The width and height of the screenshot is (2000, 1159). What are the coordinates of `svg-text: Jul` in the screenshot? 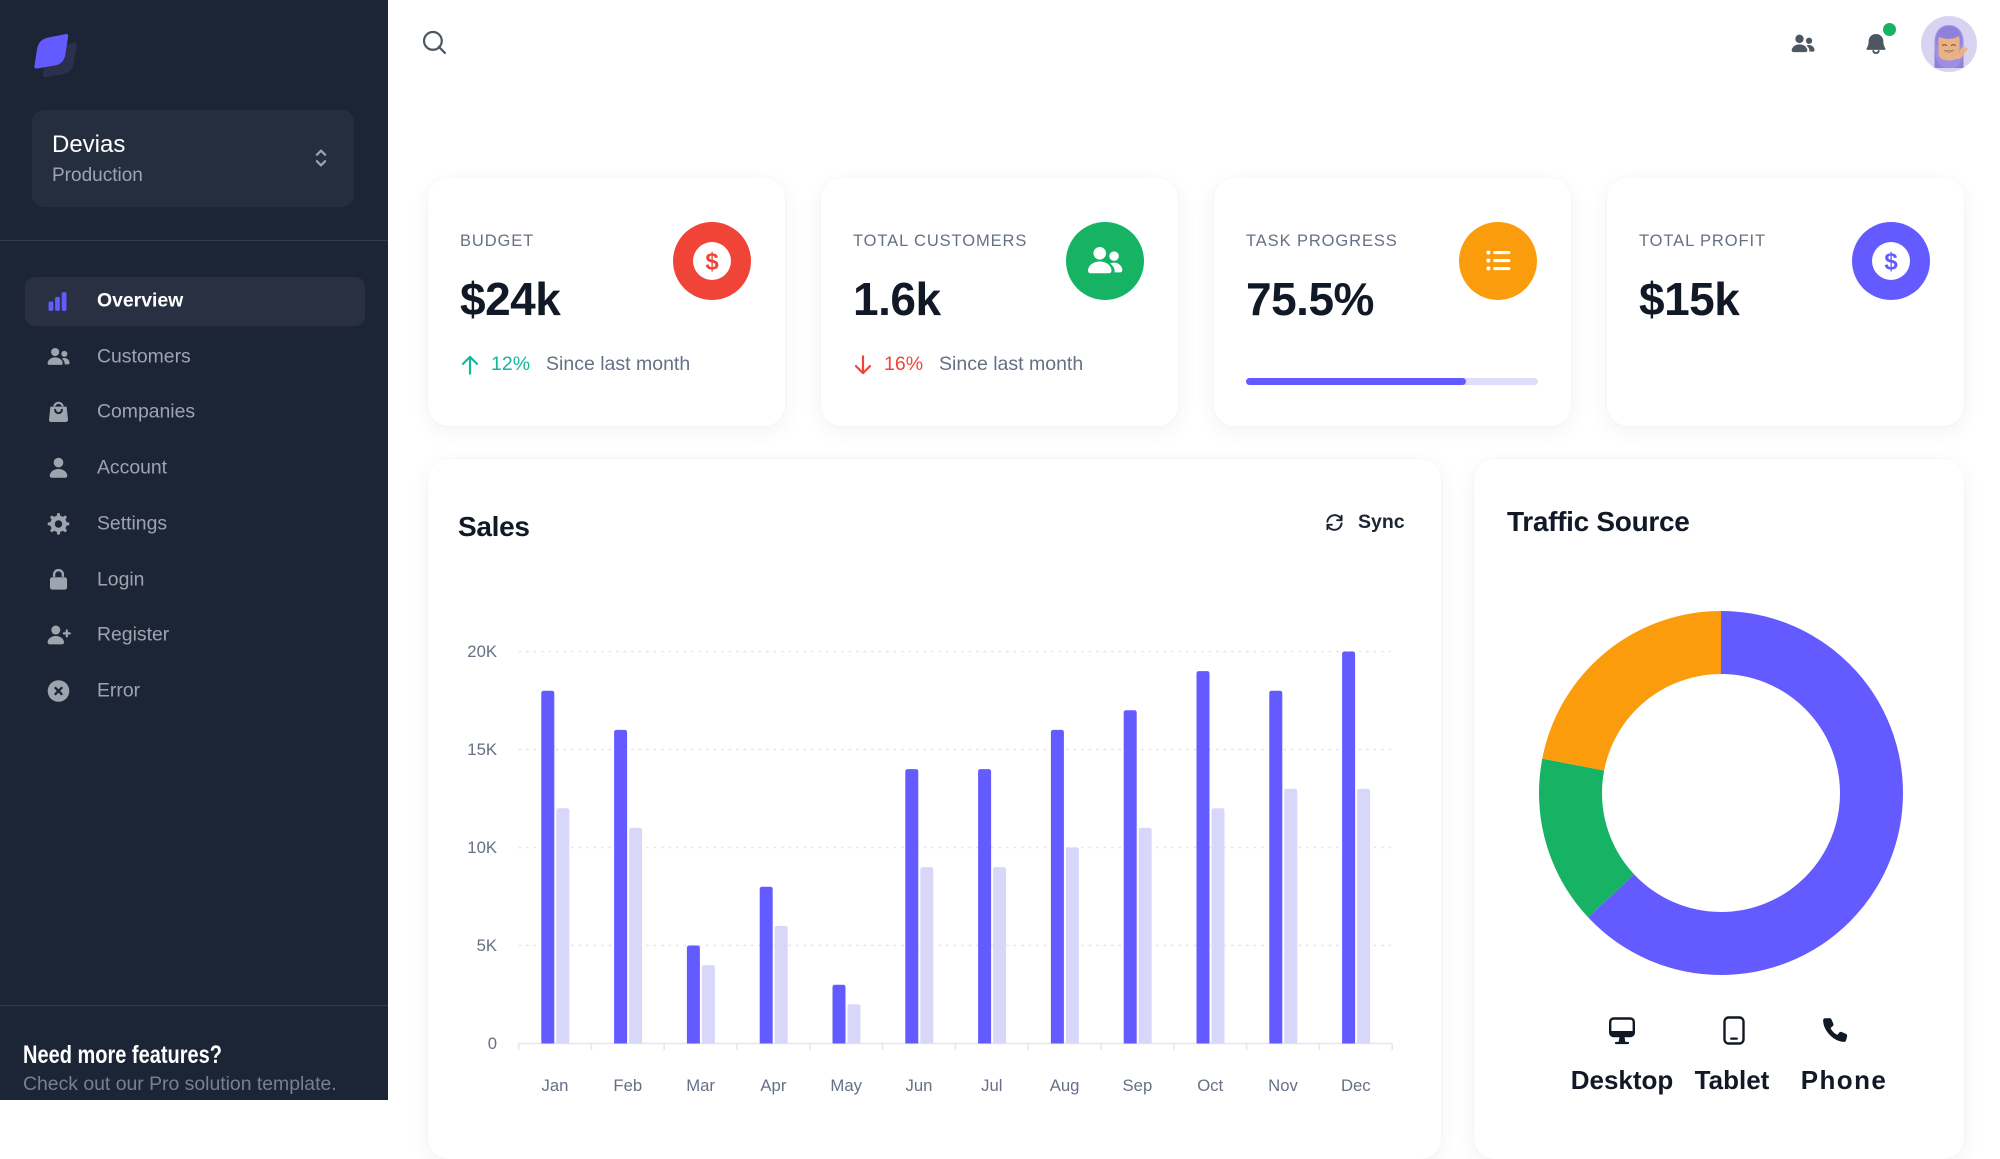 It's located at (991, 1085).